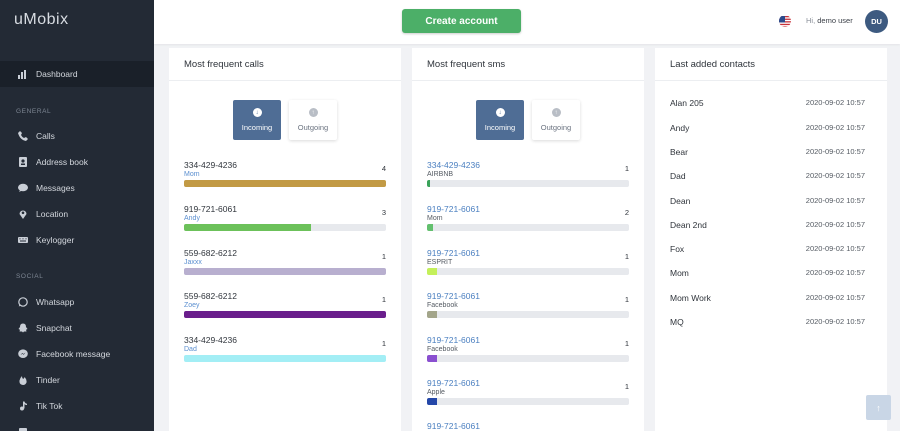 The width and height of the screenshot is (900, 431). What do you see at coordinates (77, 406) in the screenshot?
I see `sidebar-item-tiktok: Tik Tok` at bounding box center [77, 406].